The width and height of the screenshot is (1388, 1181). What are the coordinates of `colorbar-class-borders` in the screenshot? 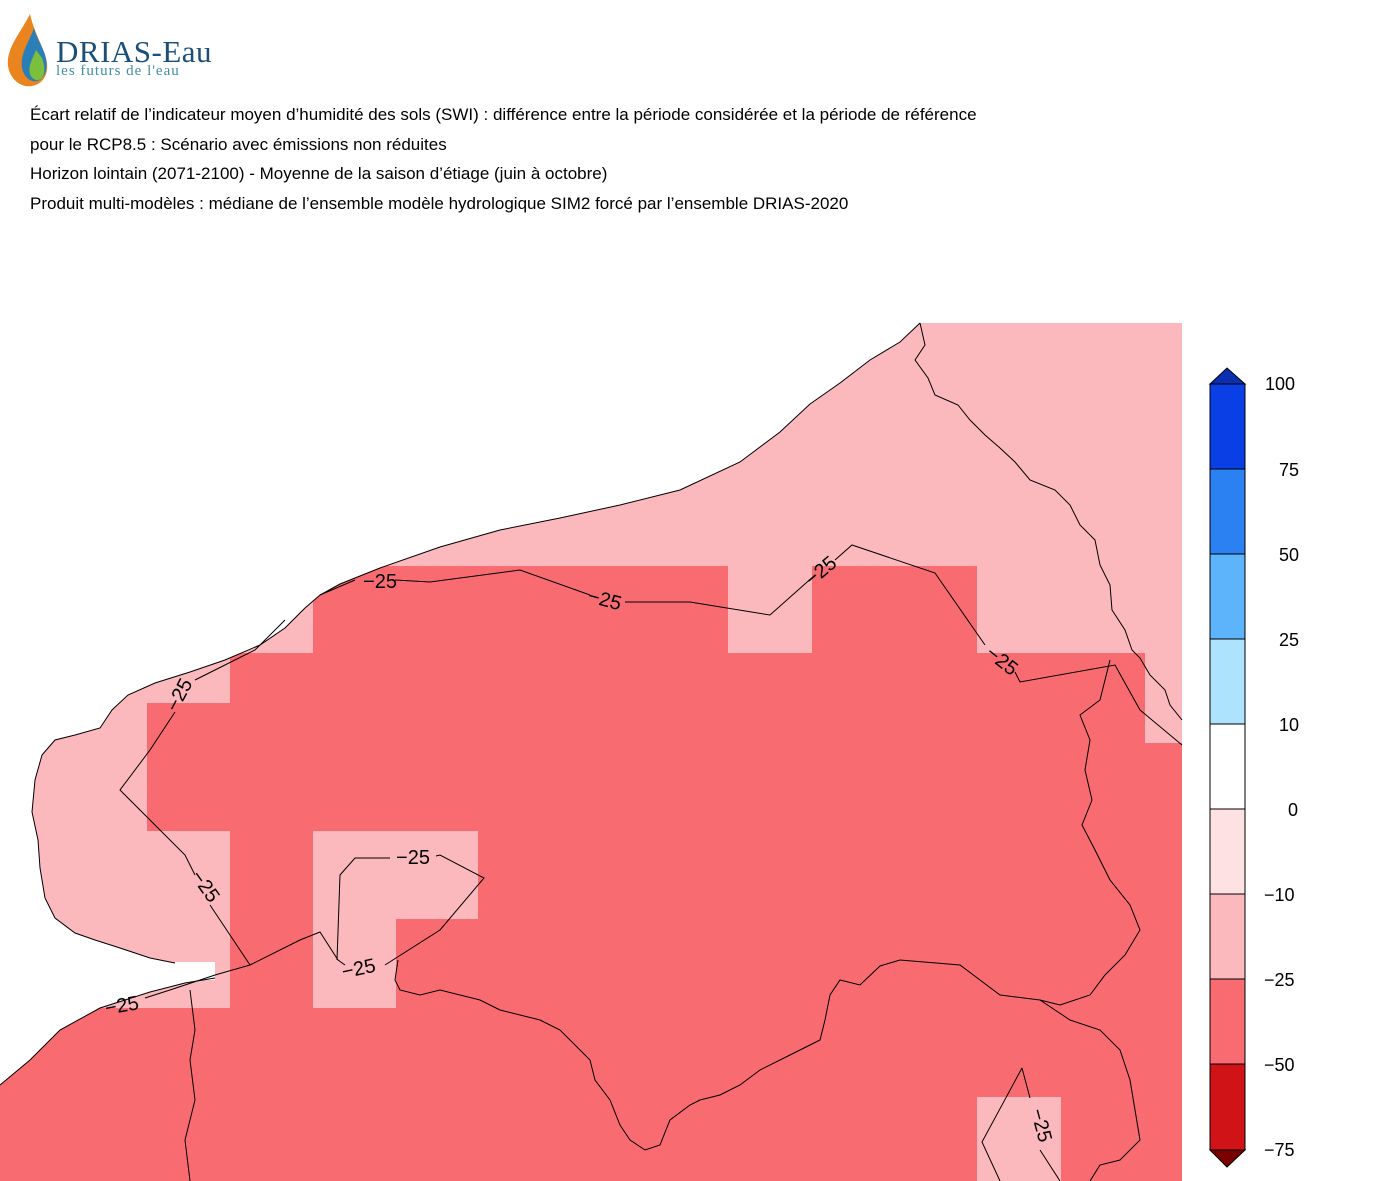 It's located at (1227, 767).